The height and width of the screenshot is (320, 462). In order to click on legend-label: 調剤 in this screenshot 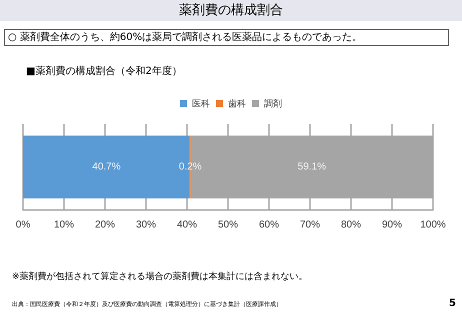, I will do `click(273, 103)`.